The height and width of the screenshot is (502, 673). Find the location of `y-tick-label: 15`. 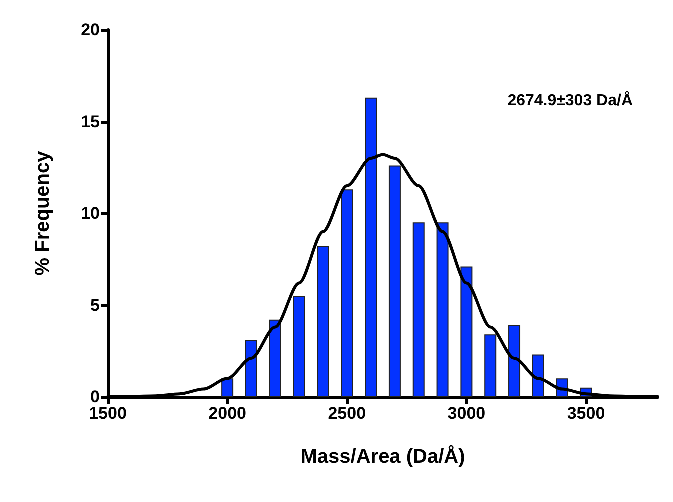

y-tick-label: 15 is located at coordinates (90, 122).